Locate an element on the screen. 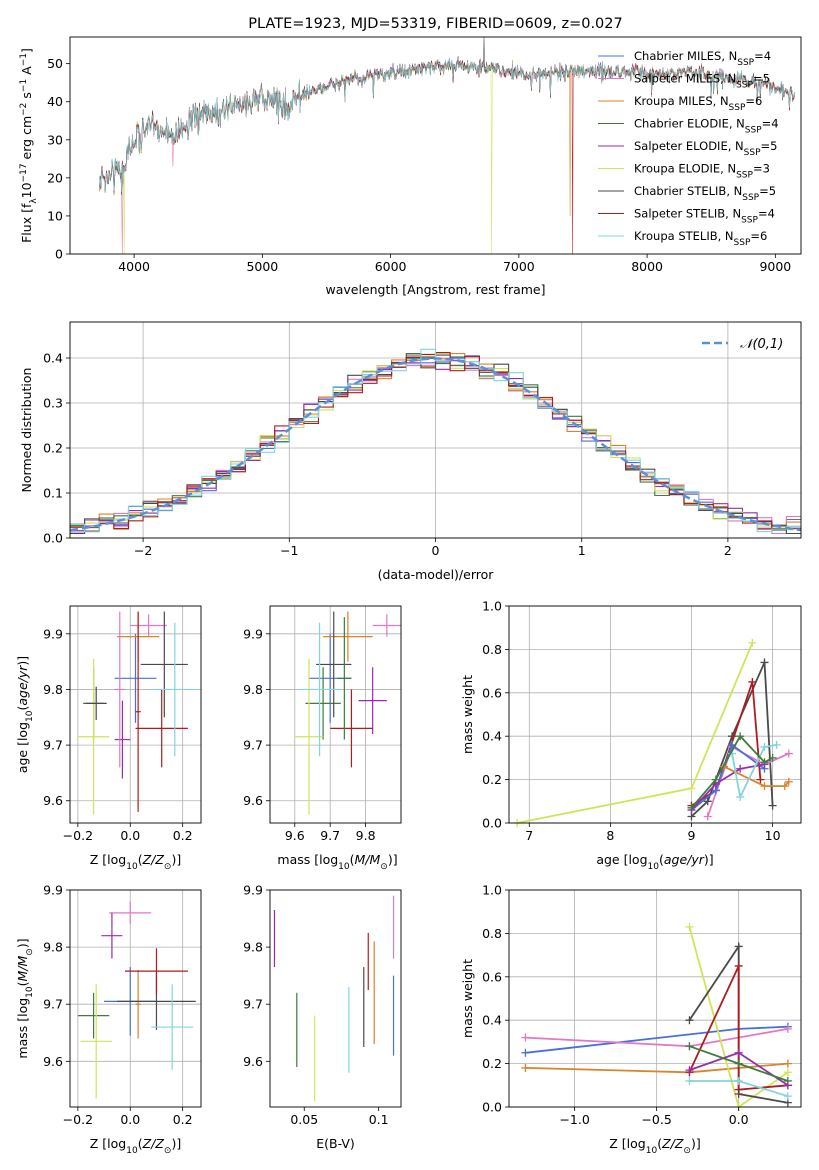 Image resolution: width=819 pixels, height=1170 pixels. y-tick-label: 0.1 is located at coordinates (53, 493).